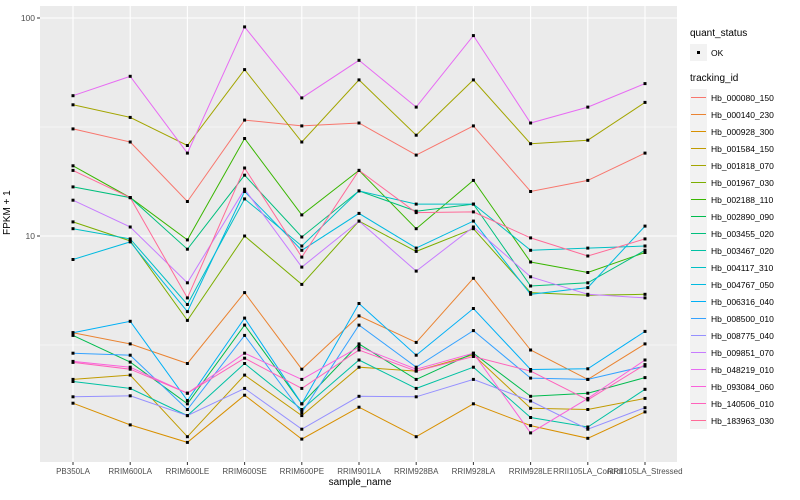 The width and height of the screenshot is (800, 500). I want to click on legend-item-label: Hb_001584_150, so click(742, 148).